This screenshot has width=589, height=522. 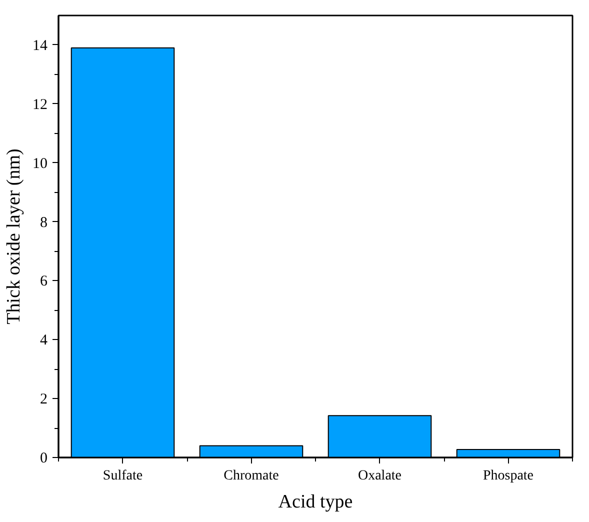 I want to click on y-tick-label: 4, so click(x=44, y=340).